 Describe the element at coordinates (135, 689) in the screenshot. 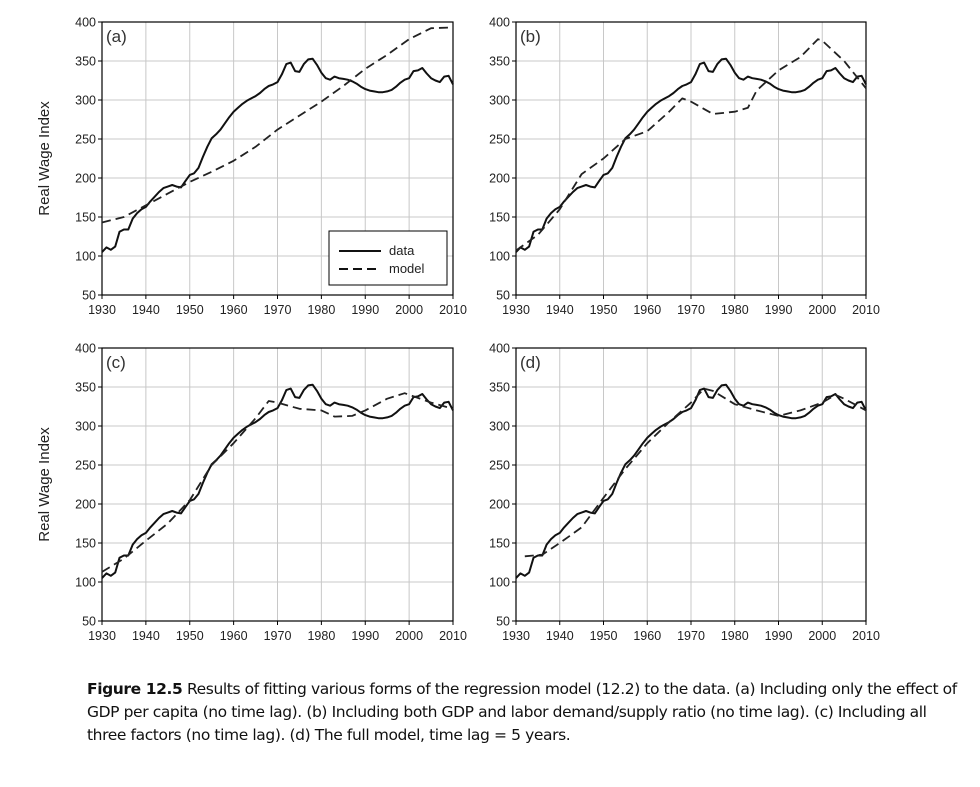

I see `caption-label: Figure 12.5` at that location.